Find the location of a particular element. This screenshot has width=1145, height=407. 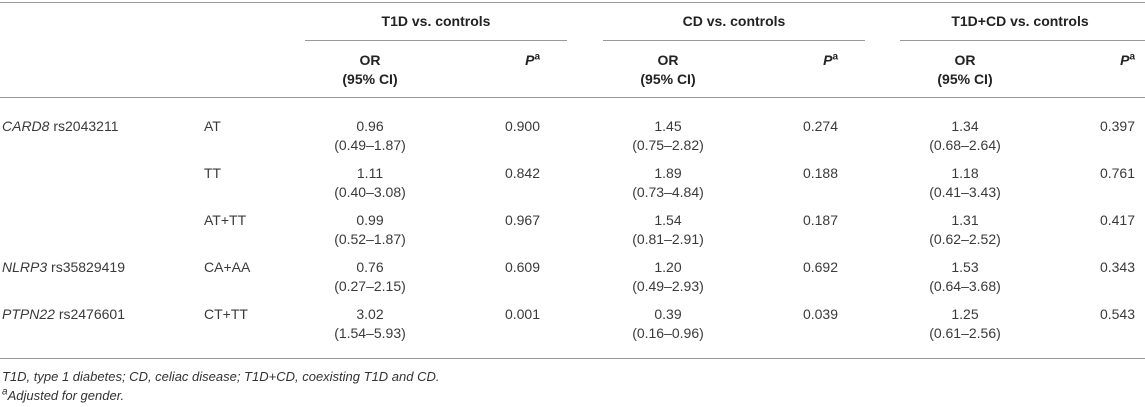

ci-value: (0.62–2.52) is located at coordinates (965, 239).